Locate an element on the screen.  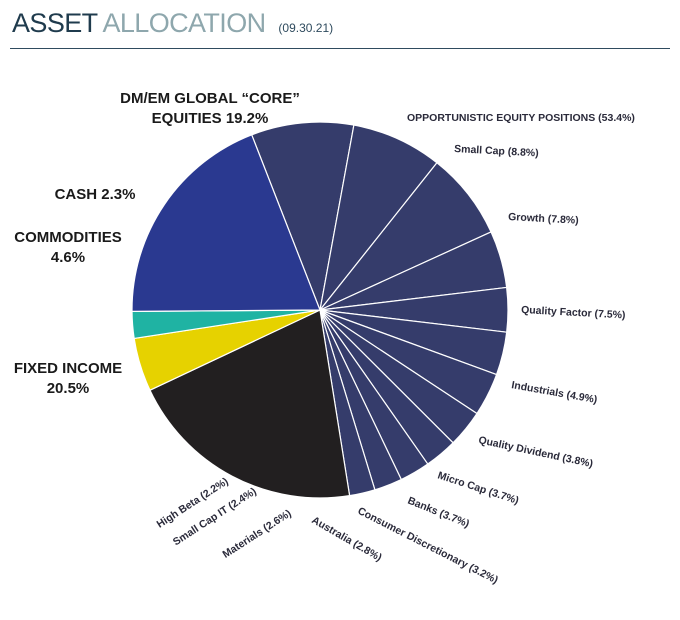
slice-label: Quality Dividend (3.8%) is located at coordinates (535, 452).